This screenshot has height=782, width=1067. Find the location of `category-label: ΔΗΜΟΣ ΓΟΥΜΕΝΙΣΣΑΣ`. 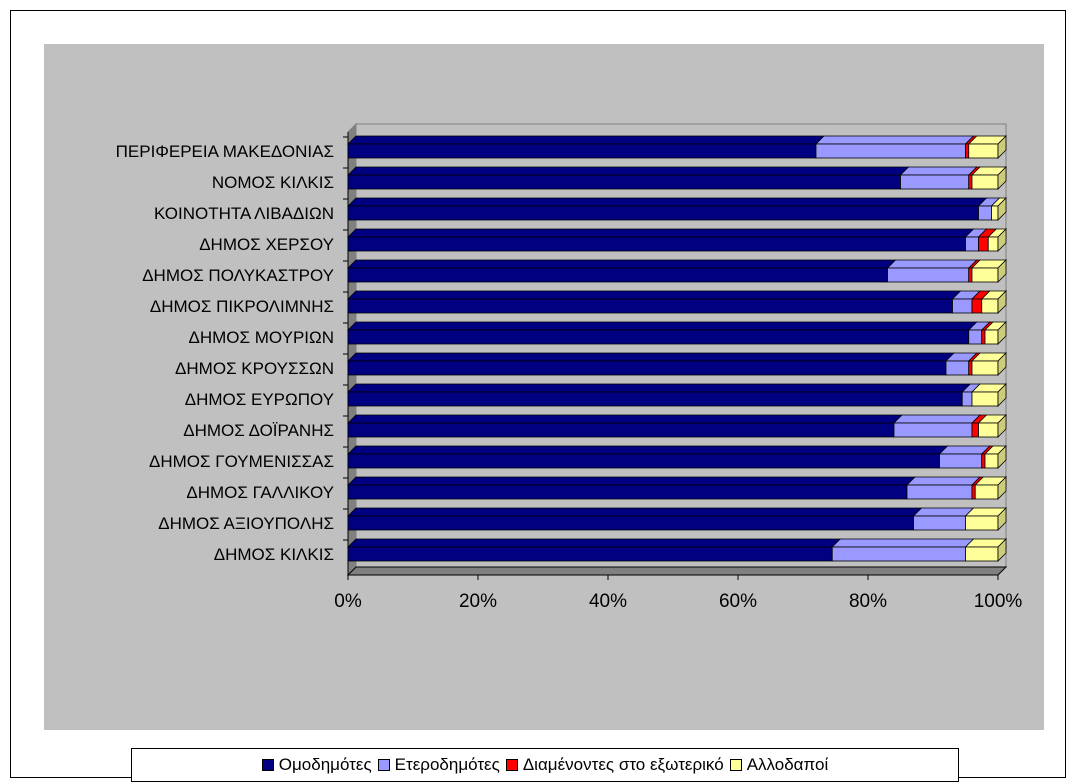

category-label: ΔΗΜΟΣ ΓΟΥΜΕΝΙΣΣΑΣ is located at coordinates (241, 461).